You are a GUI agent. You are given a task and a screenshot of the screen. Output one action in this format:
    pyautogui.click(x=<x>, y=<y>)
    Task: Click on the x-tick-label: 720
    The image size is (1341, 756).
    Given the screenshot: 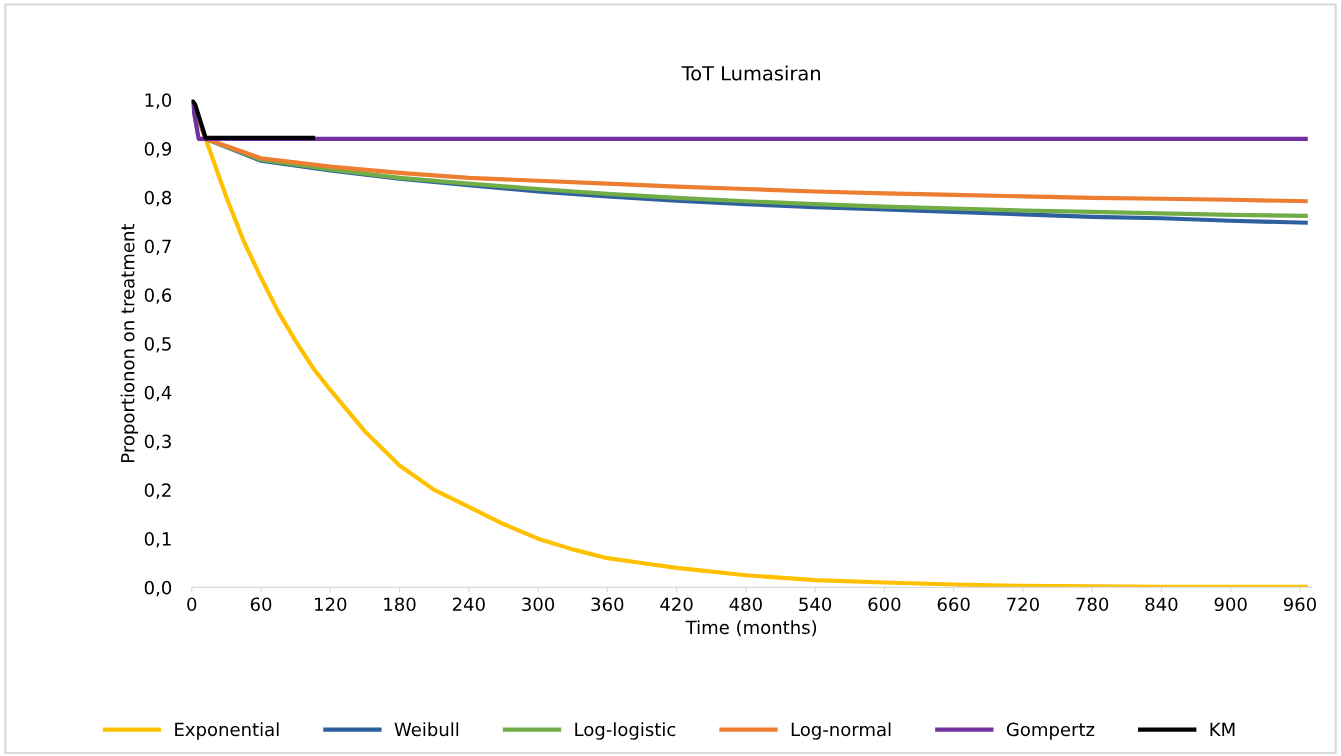 What is the action you would take?
    pyautogui.click(x=1023, y=604)
    